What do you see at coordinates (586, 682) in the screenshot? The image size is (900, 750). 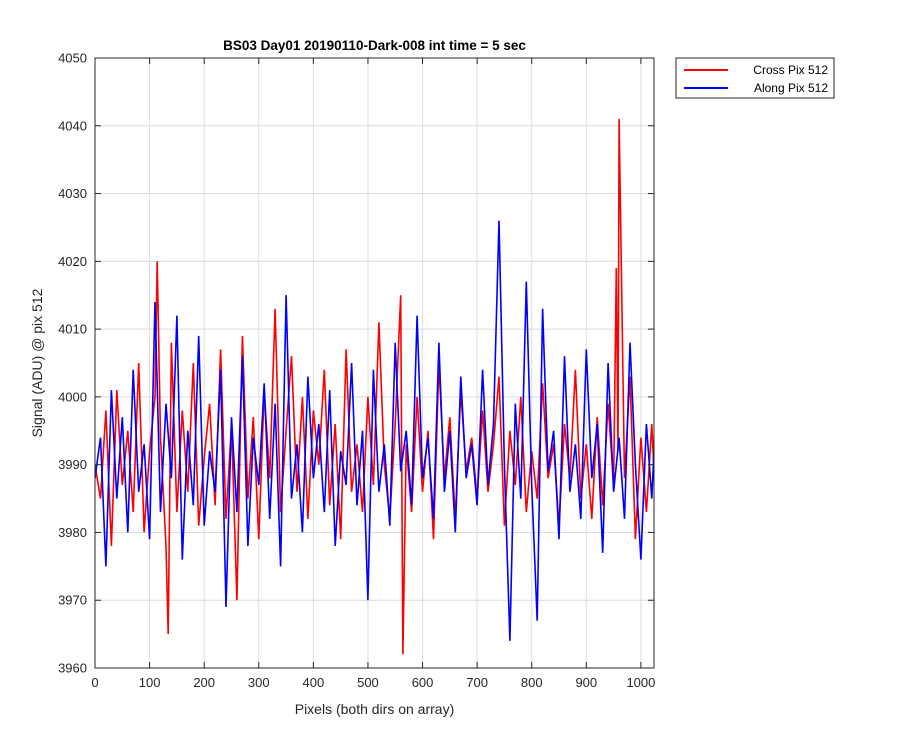 I see `x-tick-label: 900` at bounding box center [586, 682].